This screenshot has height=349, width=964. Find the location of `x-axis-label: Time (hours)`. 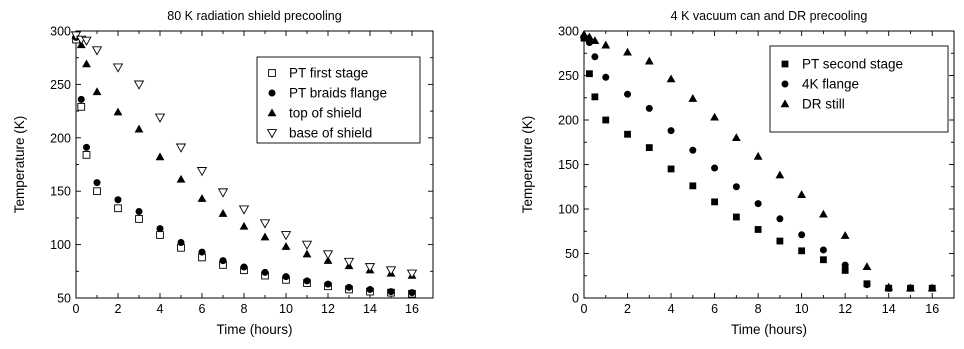

x-axis-label: Time (hours) is located at coordinates (769, 329).